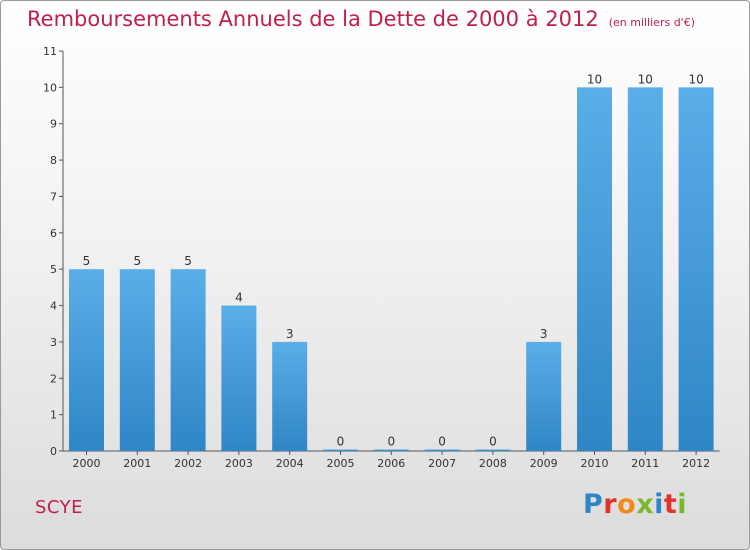 The height and width of the screenshot is (550, 750). I want to click on data-label: 4, so click(239, 298).